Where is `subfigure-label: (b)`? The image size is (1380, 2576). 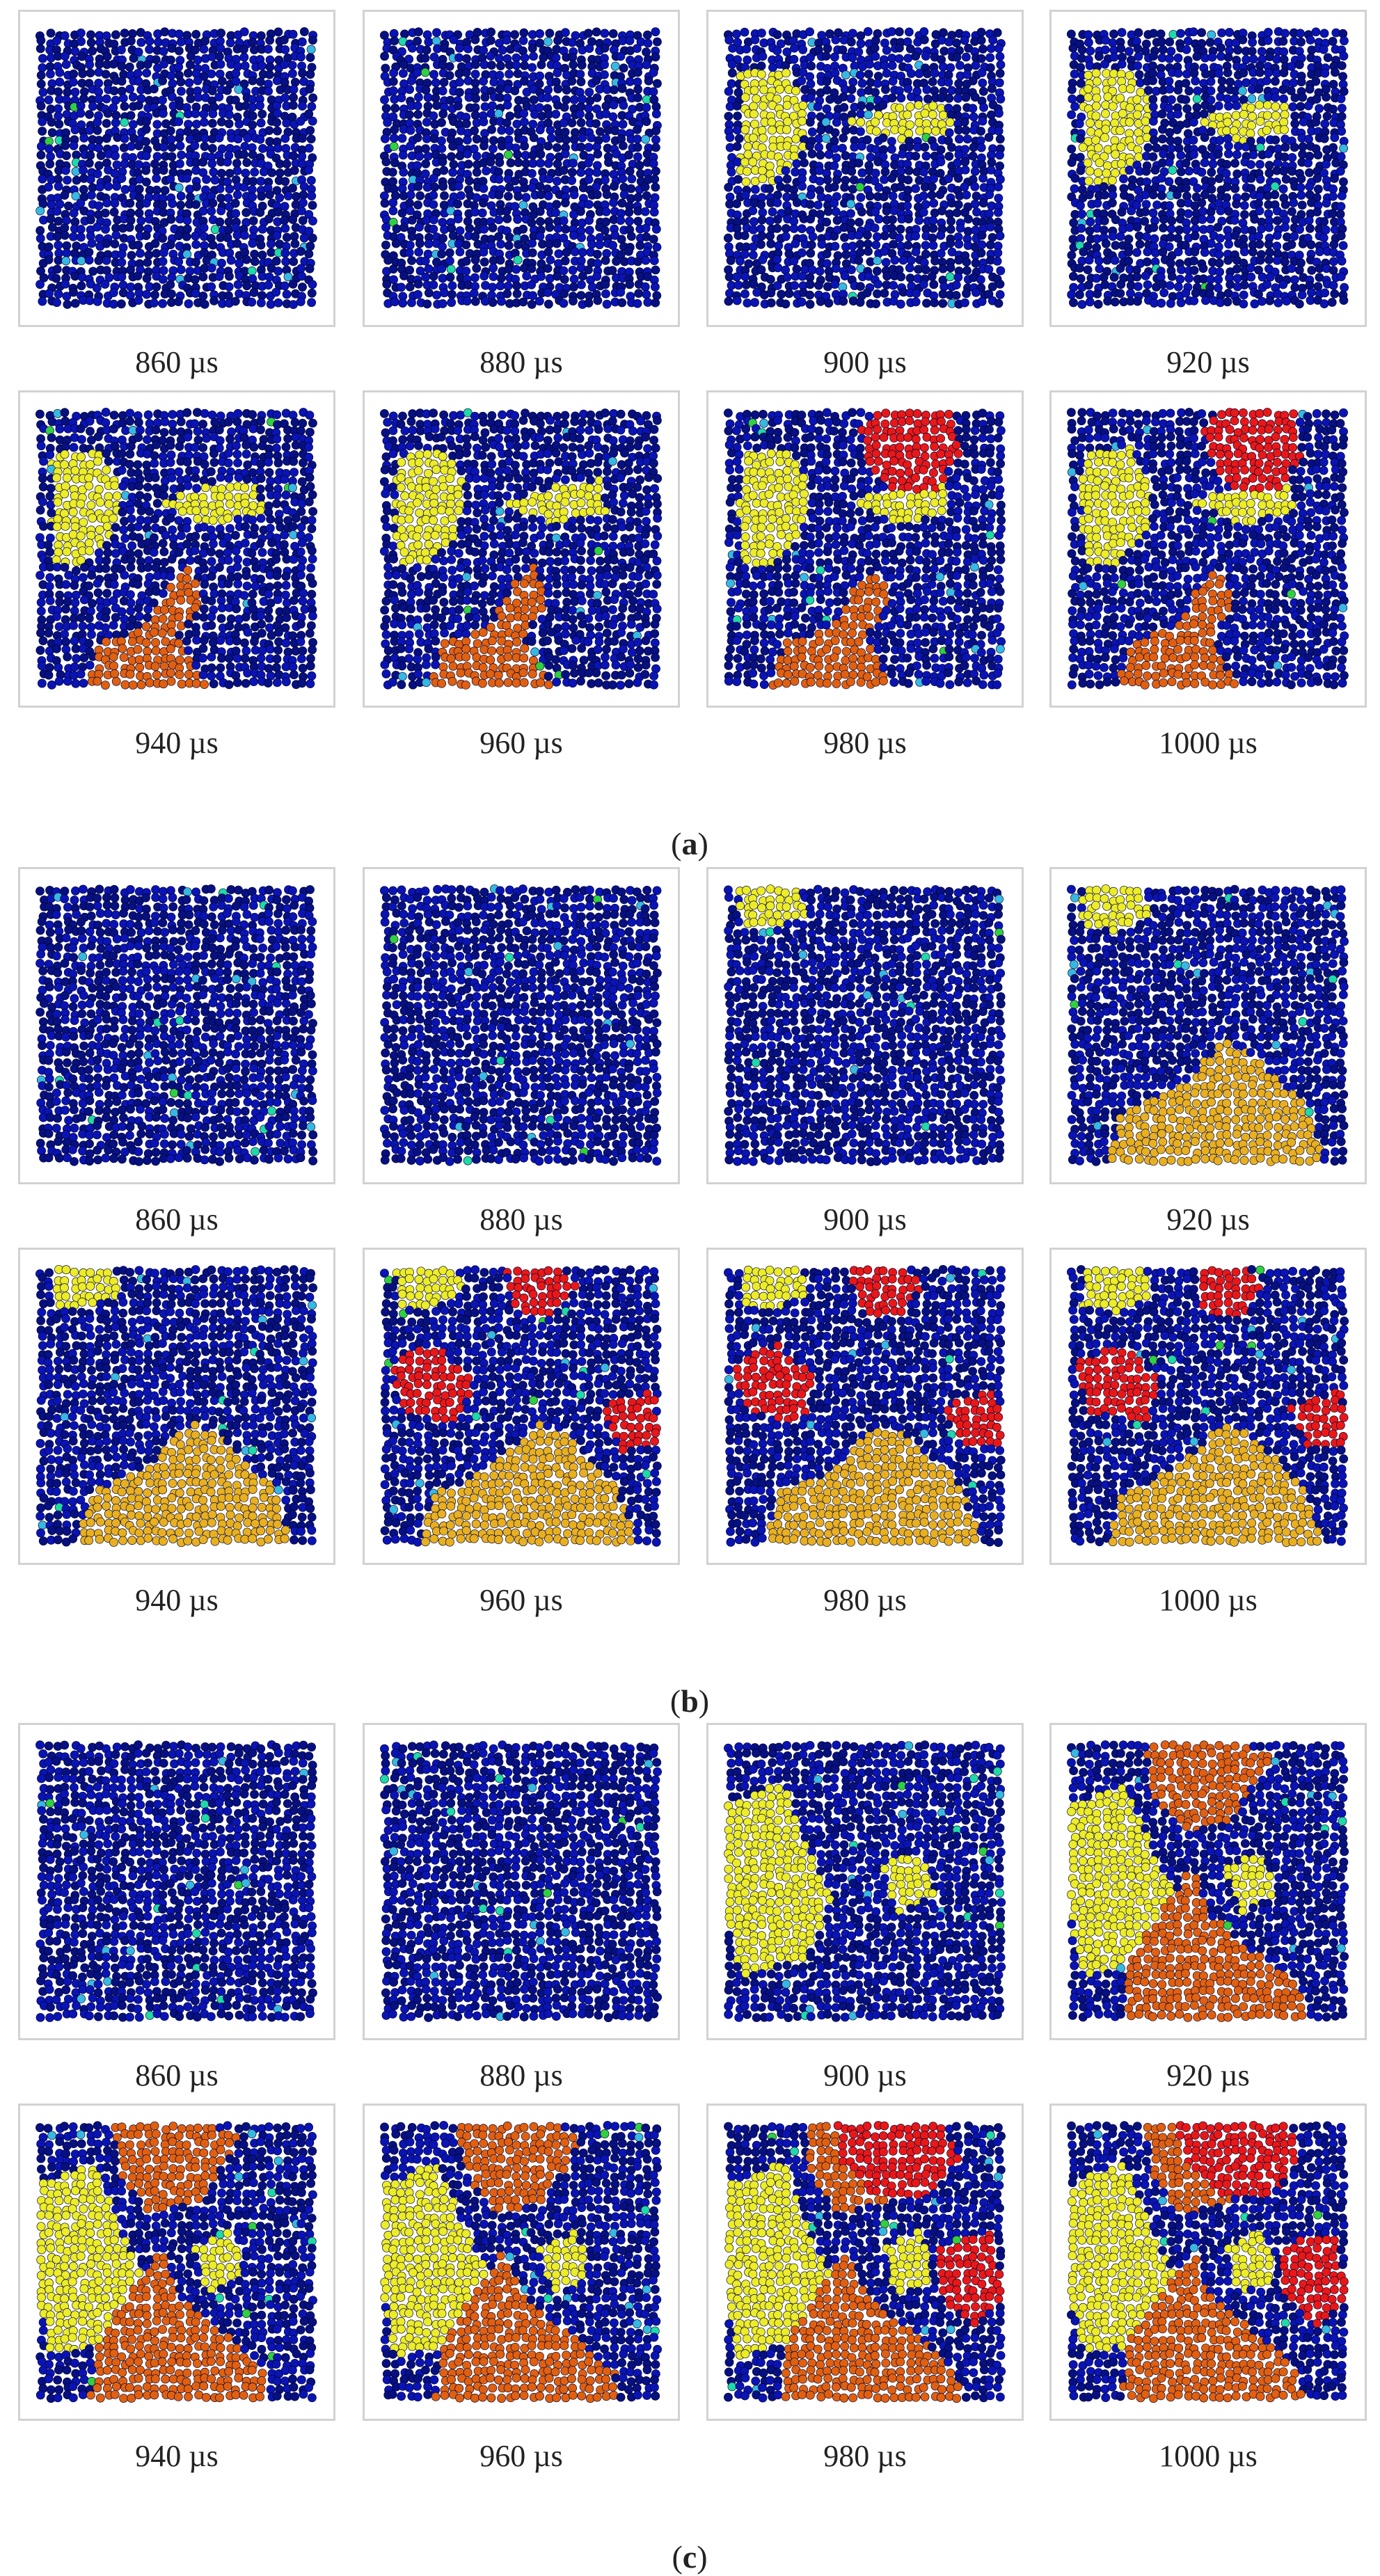 subfigure-label: (b) is located at coordinates (689, 1701).